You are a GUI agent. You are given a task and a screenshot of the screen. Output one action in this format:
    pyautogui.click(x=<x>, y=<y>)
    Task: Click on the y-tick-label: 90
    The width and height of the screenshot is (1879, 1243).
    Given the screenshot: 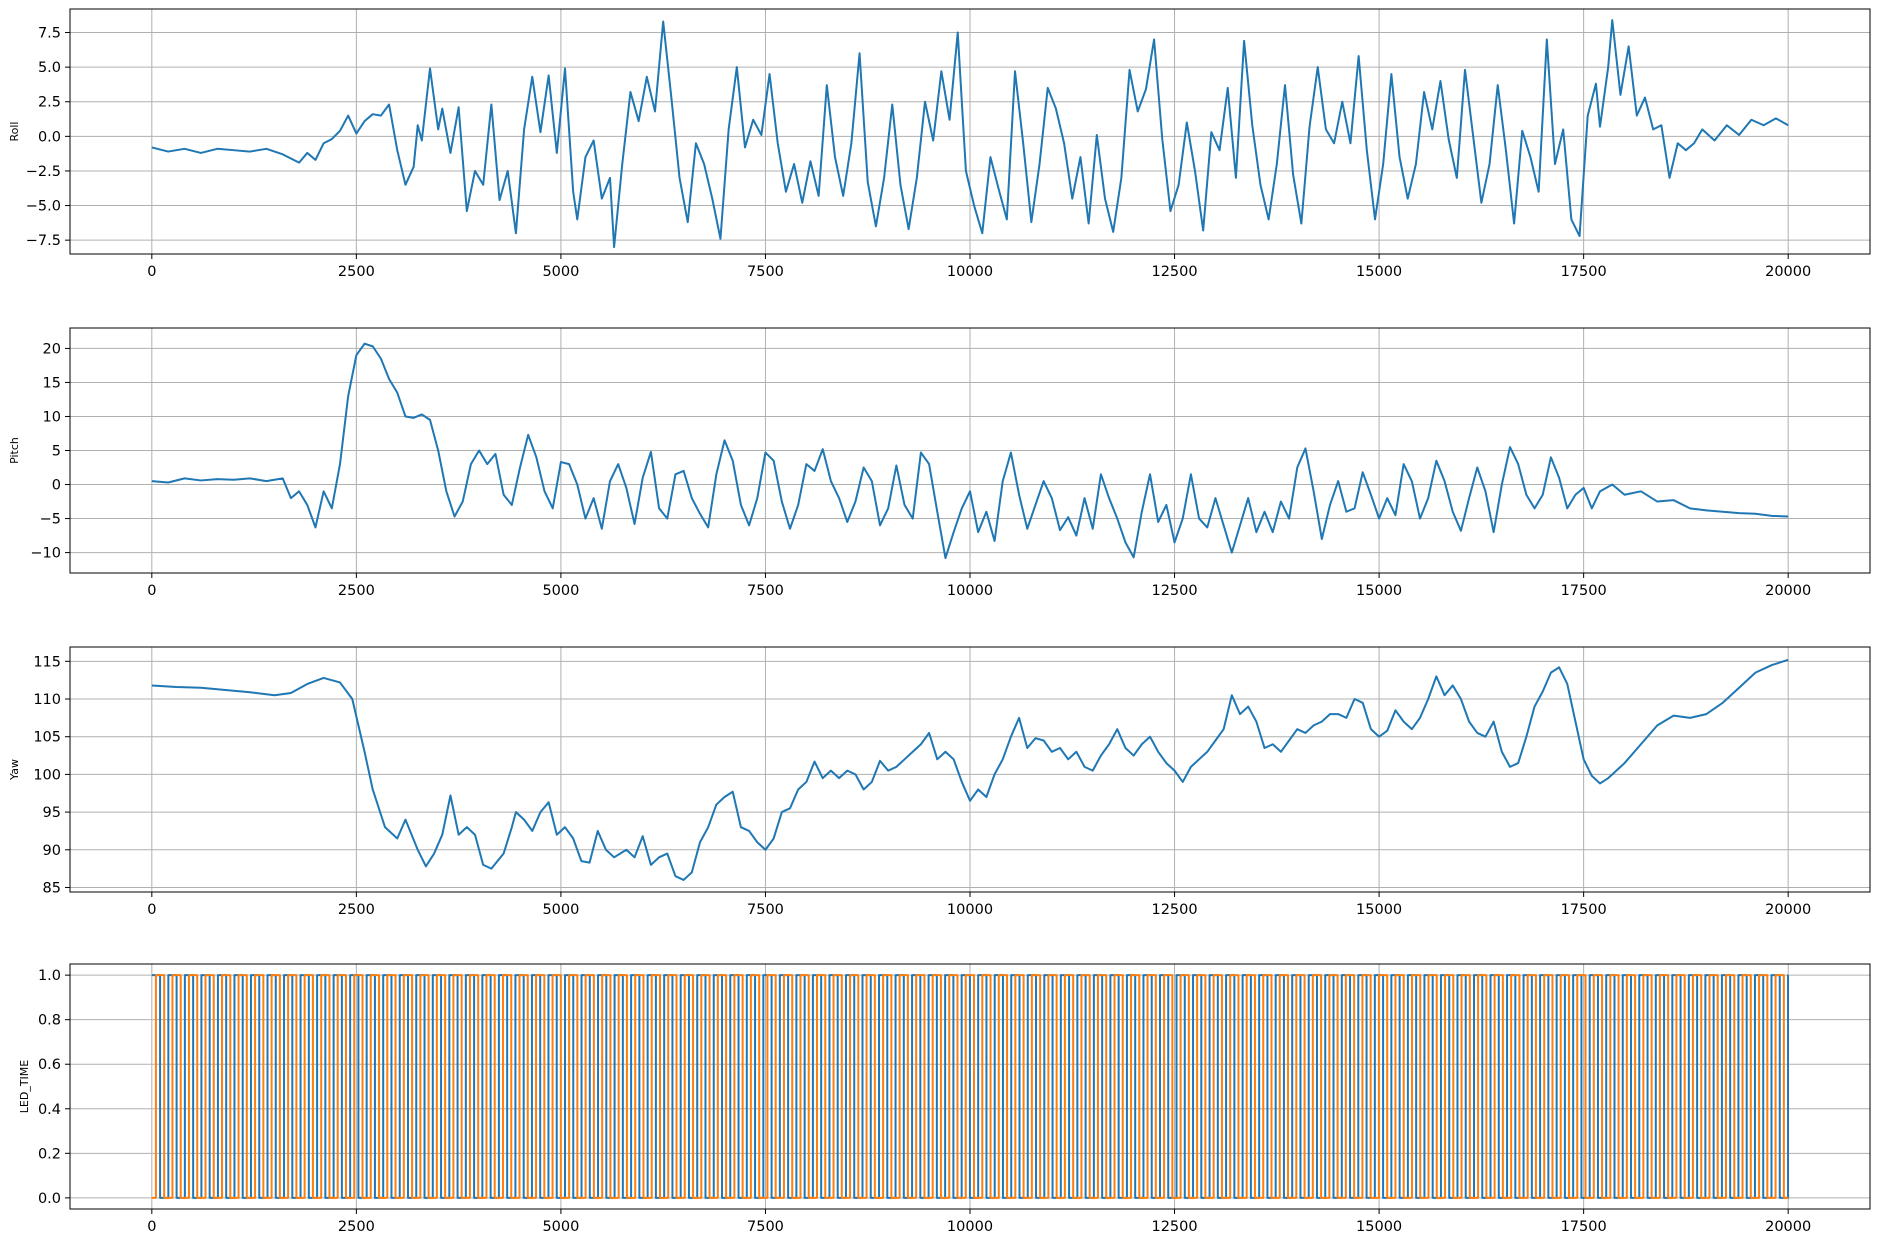 What is the action you would take?
    pyautogui.click(x=52, y=851)
    